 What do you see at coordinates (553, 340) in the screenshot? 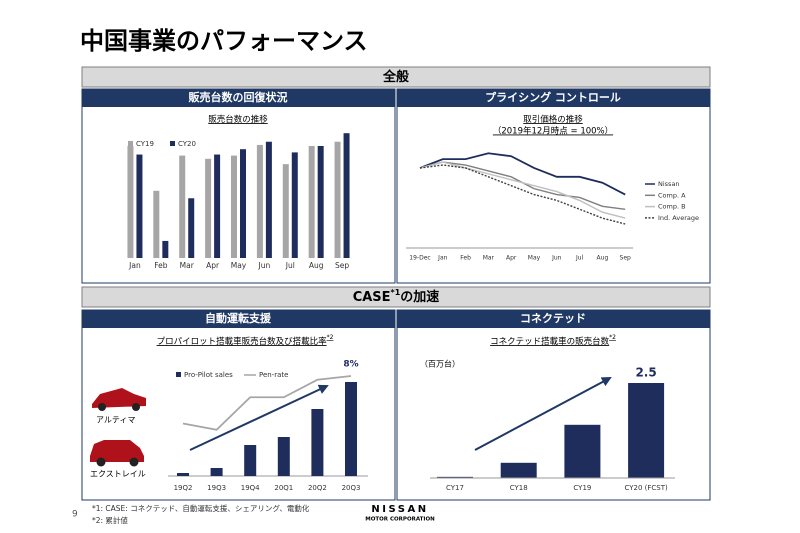
I see `chart-title: コネクテッド搭載車の販売台数*2` at bounding box center [553, 340].